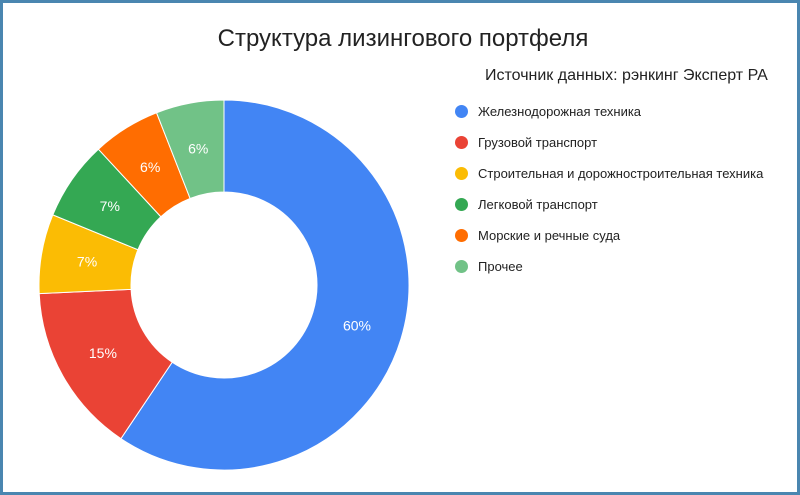 The width and height of the screenshot is (800, 495). I want to click on legend-item-trucks: Грузовой транспорт, so click(526, 142).